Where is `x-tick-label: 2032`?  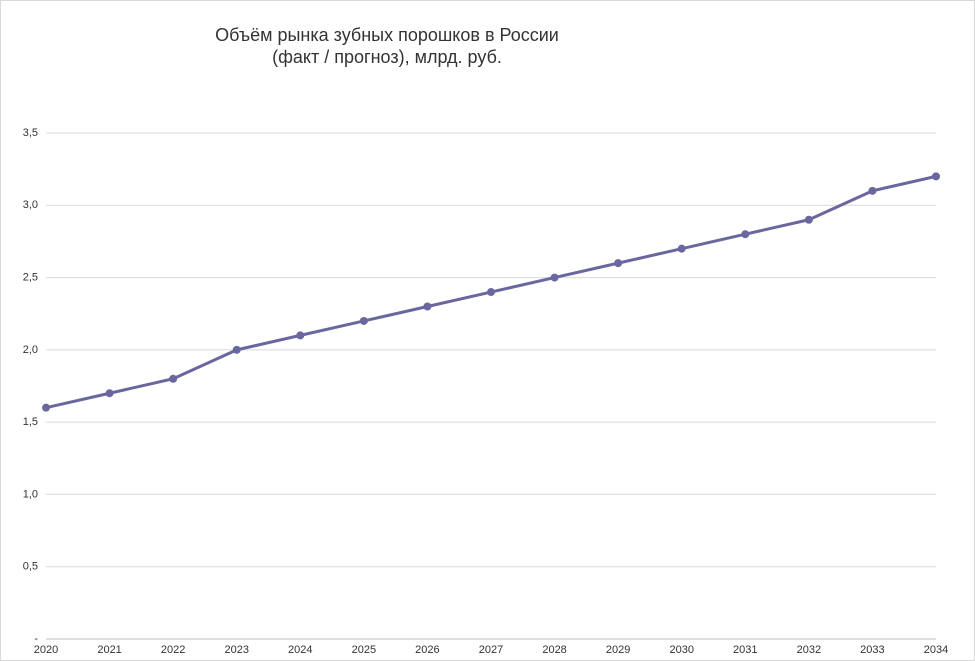 x-tick-label: 2032 is located at coordinates (809, 650).